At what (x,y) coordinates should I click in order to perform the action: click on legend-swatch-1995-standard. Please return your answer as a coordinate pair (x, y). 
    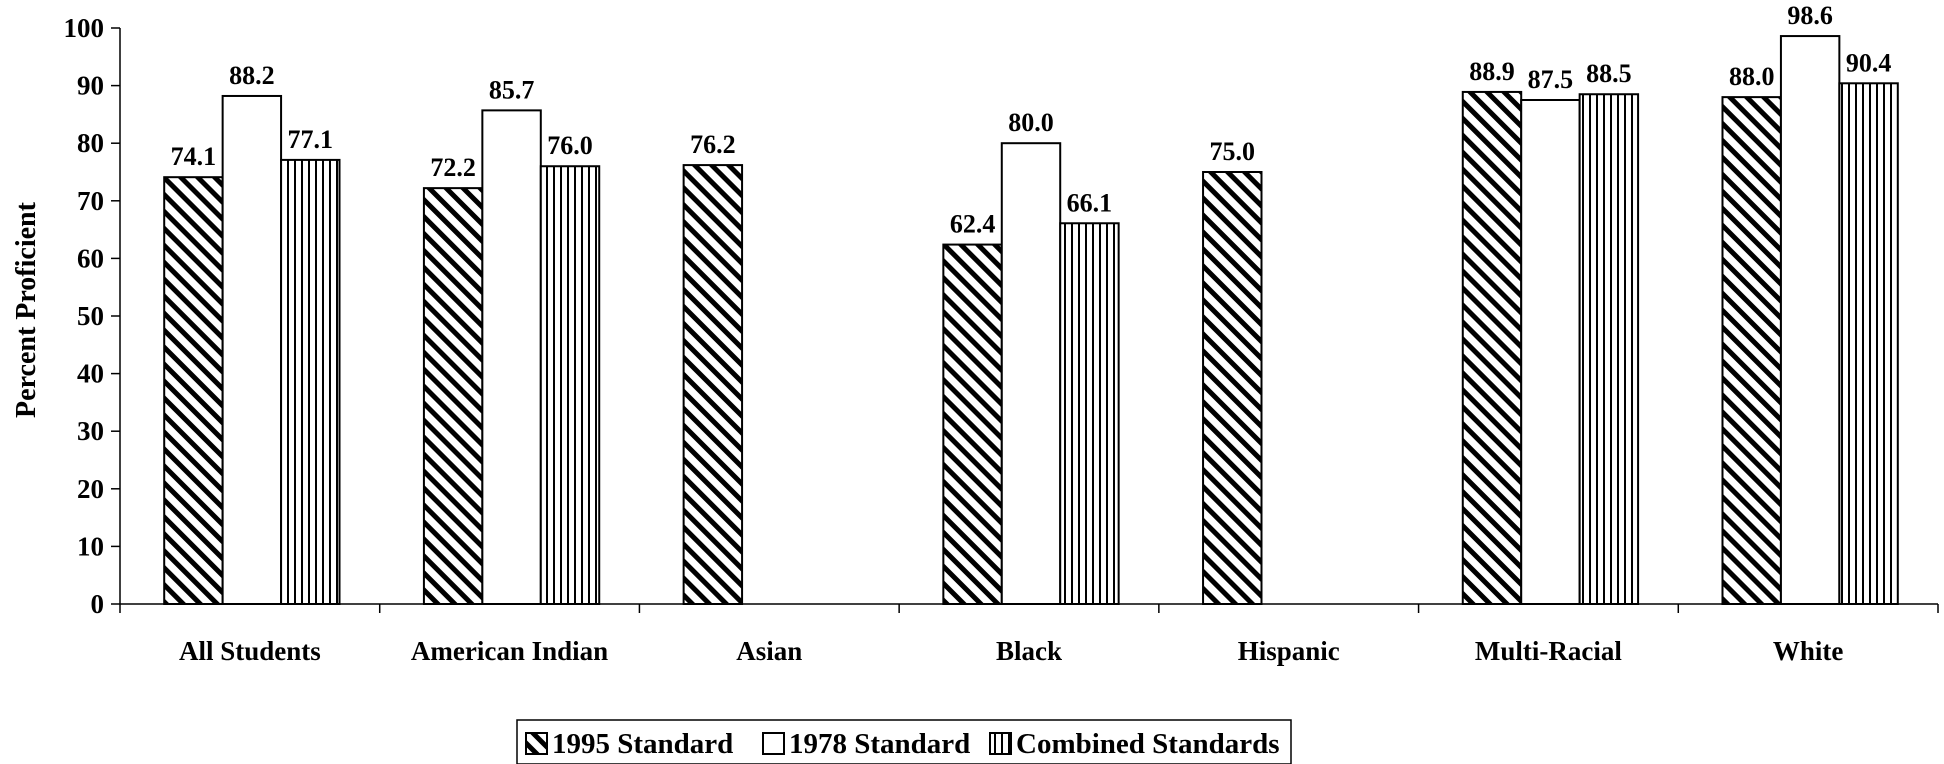
    Looking at the image, I should click on (536, 743).